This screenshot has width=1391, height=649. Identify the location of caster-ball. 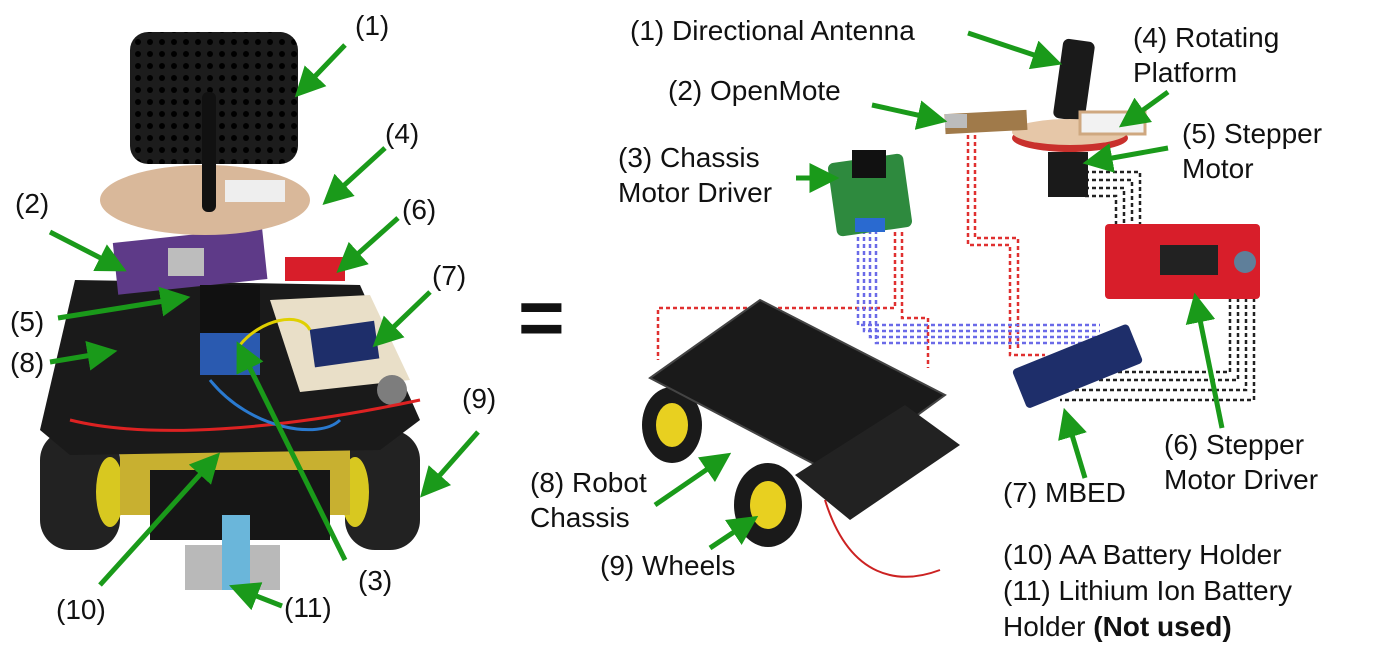
(392, 390).